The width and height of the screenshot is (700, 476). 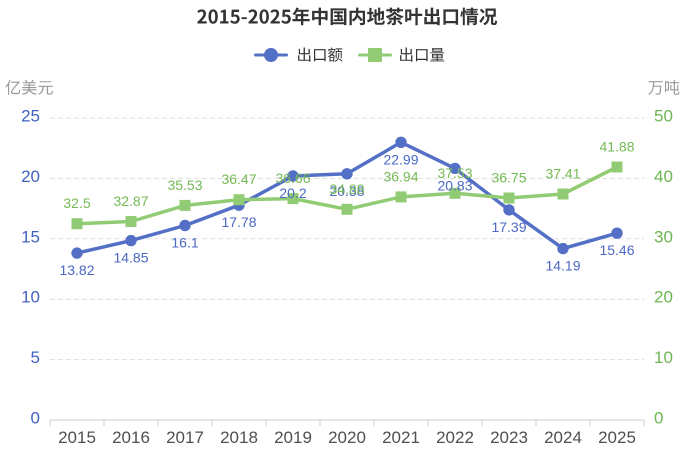 What do you see at coordinates (563, 437) in the screenshot?
I see `svg-text: 2024` at bounding box center [563, 437].